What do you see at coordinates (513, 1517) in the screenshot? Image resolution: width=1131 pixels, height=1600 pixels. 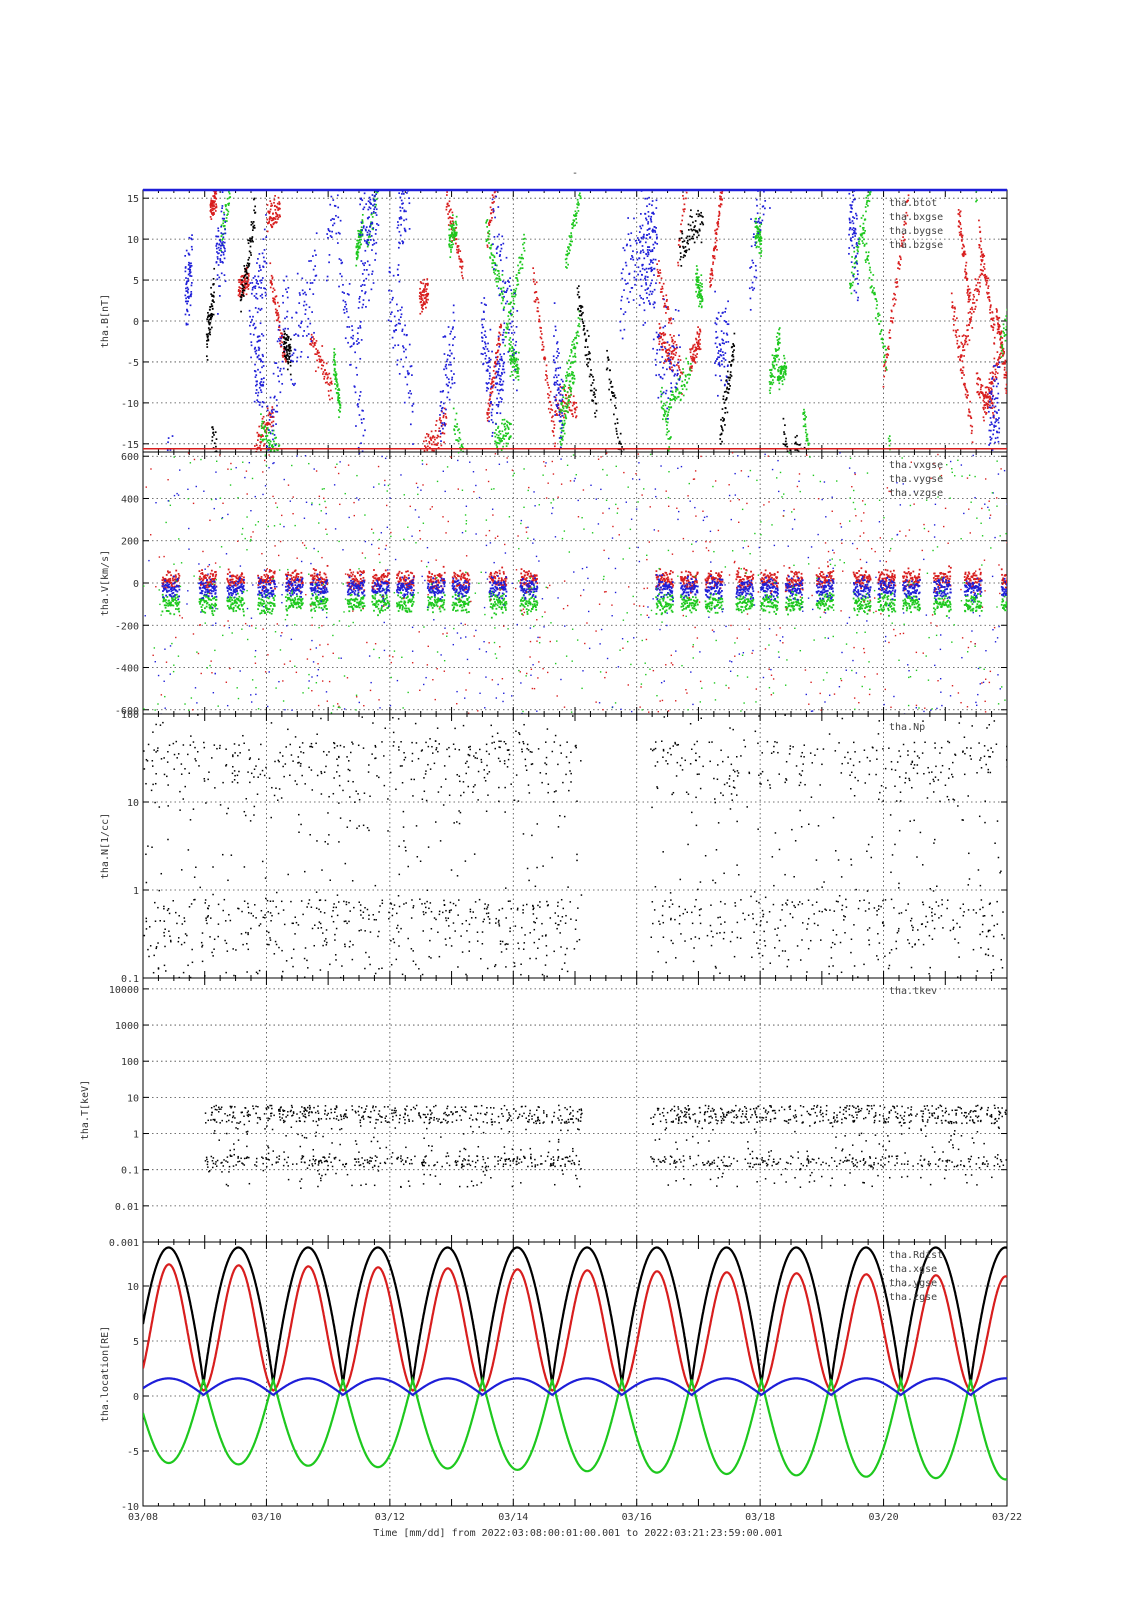 I see `x-tick-label: 03/14` at bounding box center [513, 1517].